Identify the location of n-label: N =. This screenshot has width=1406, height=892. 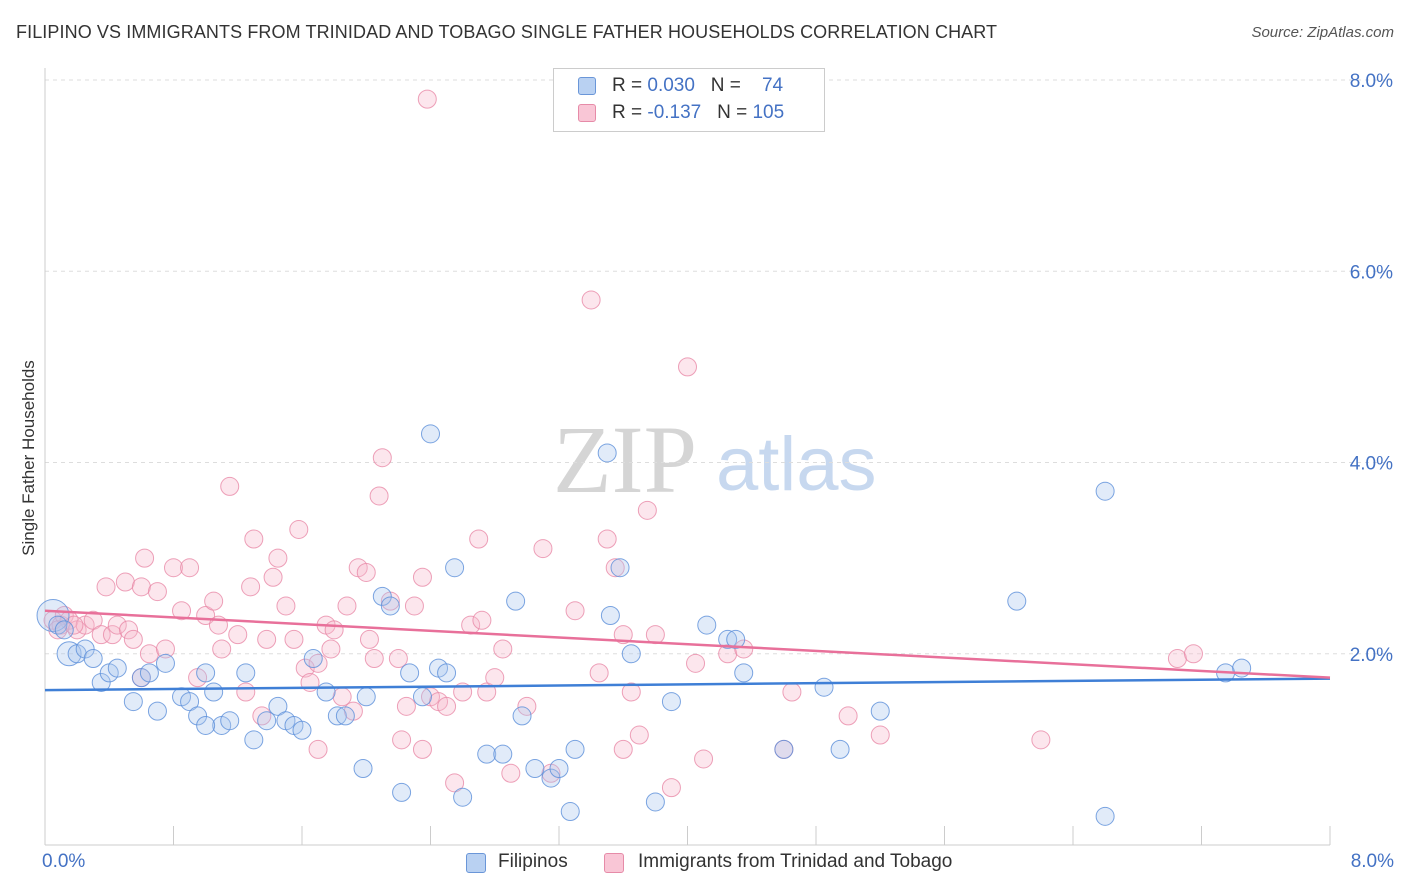
(728, 85).